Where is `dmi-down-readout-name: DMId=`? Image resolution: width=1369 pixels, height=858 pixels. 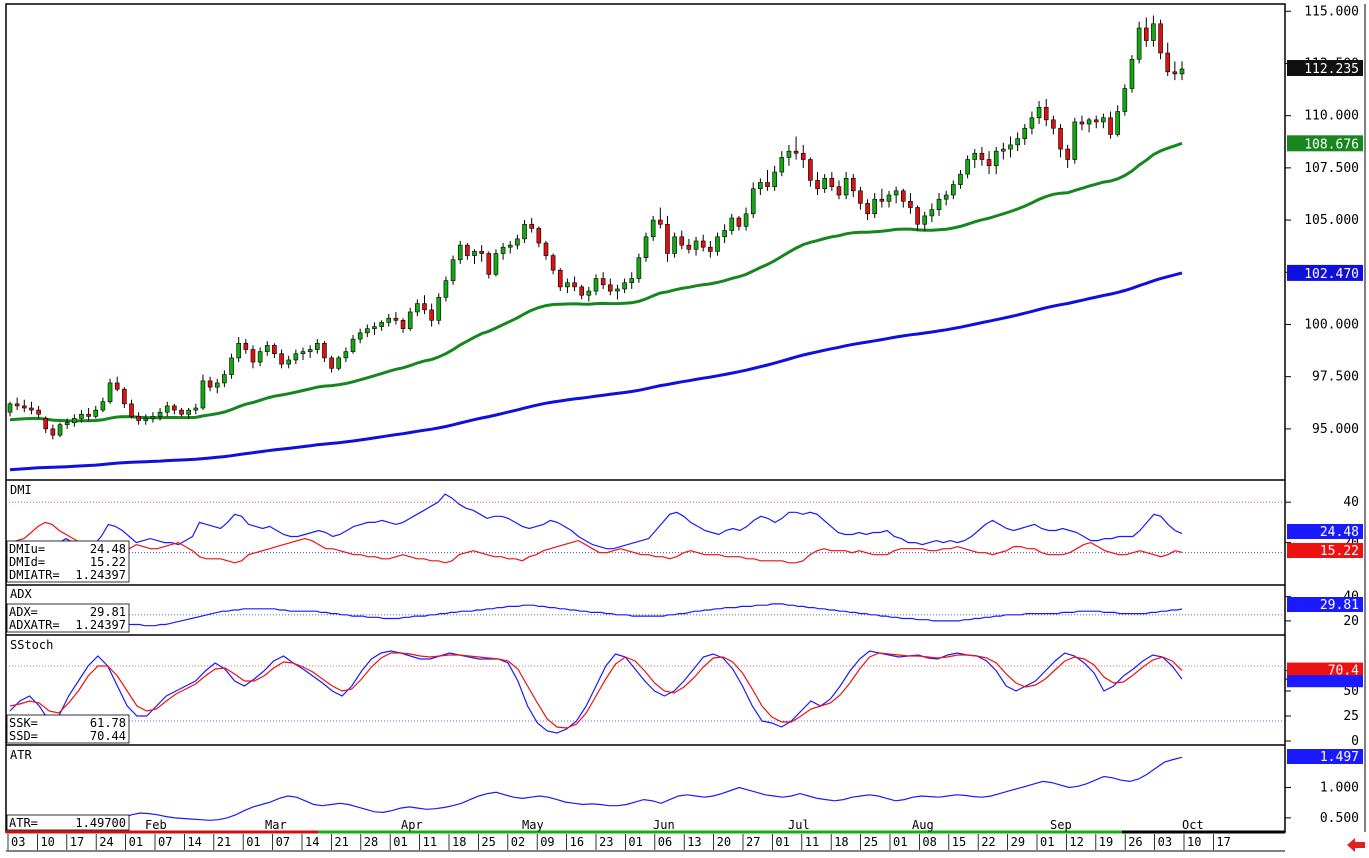
dmi-down-readout-name: DMId= is located at coordinates (27, 562).